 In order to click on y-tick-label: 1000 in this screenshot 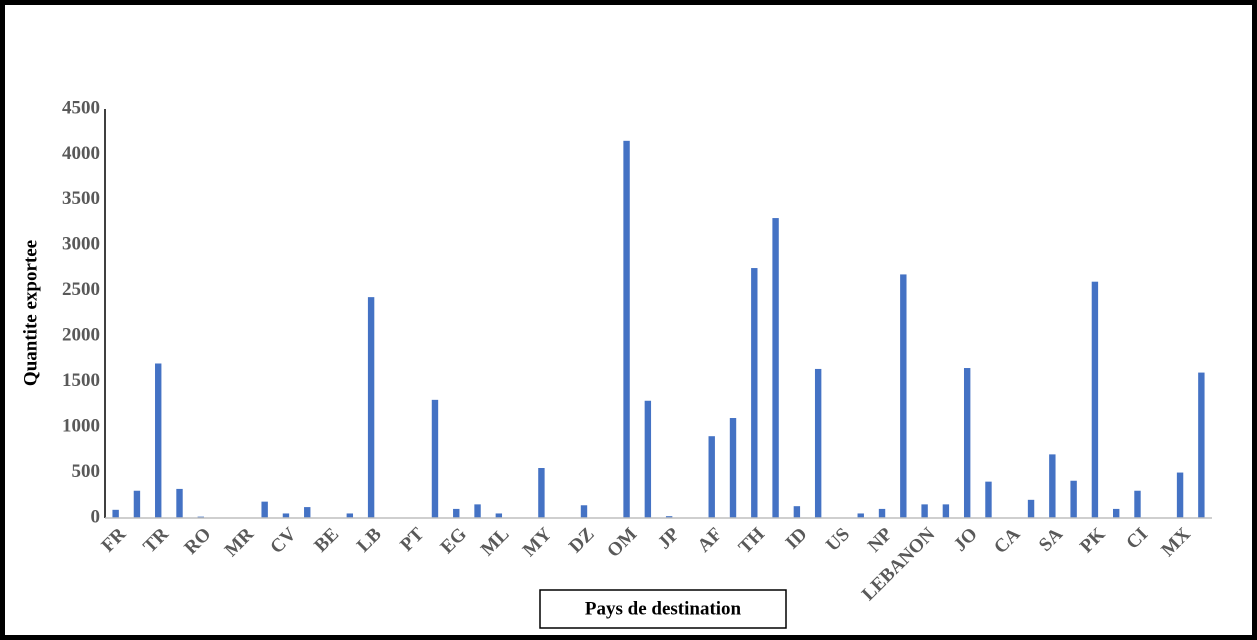, I will do `click(81, 425)`.